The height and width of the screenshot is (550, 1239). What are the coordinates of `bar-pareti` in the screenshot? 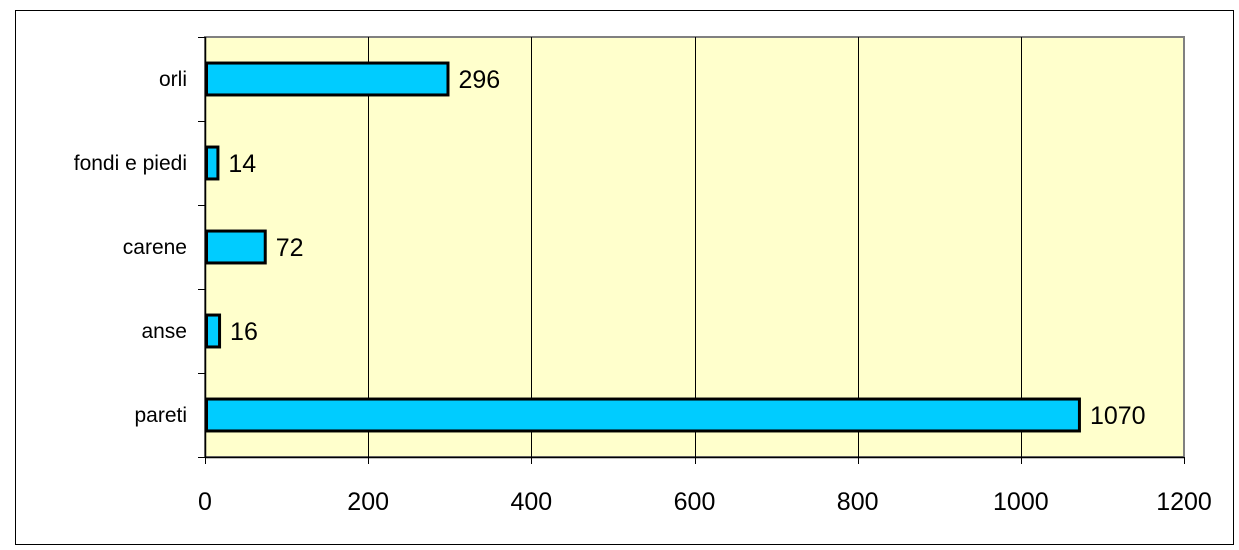 It's located at (643, 415).